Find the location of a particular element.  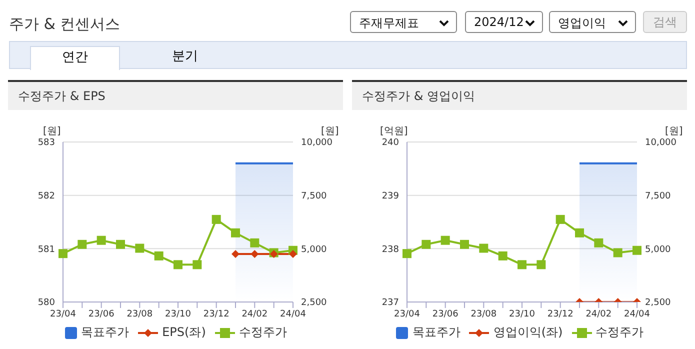

y-axis-title: [원] is located at coordinates (52, 131).